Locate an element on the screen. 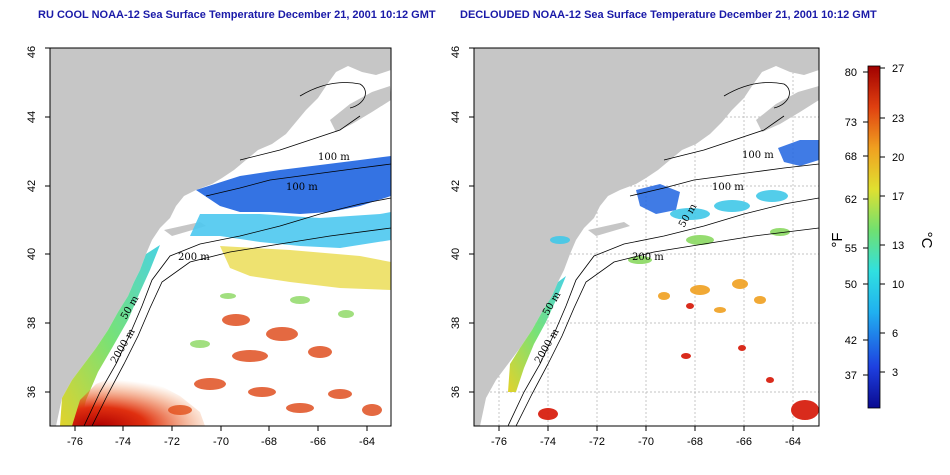  fahrenheit-tick-label: 62 is located at coordinates (851, 200).